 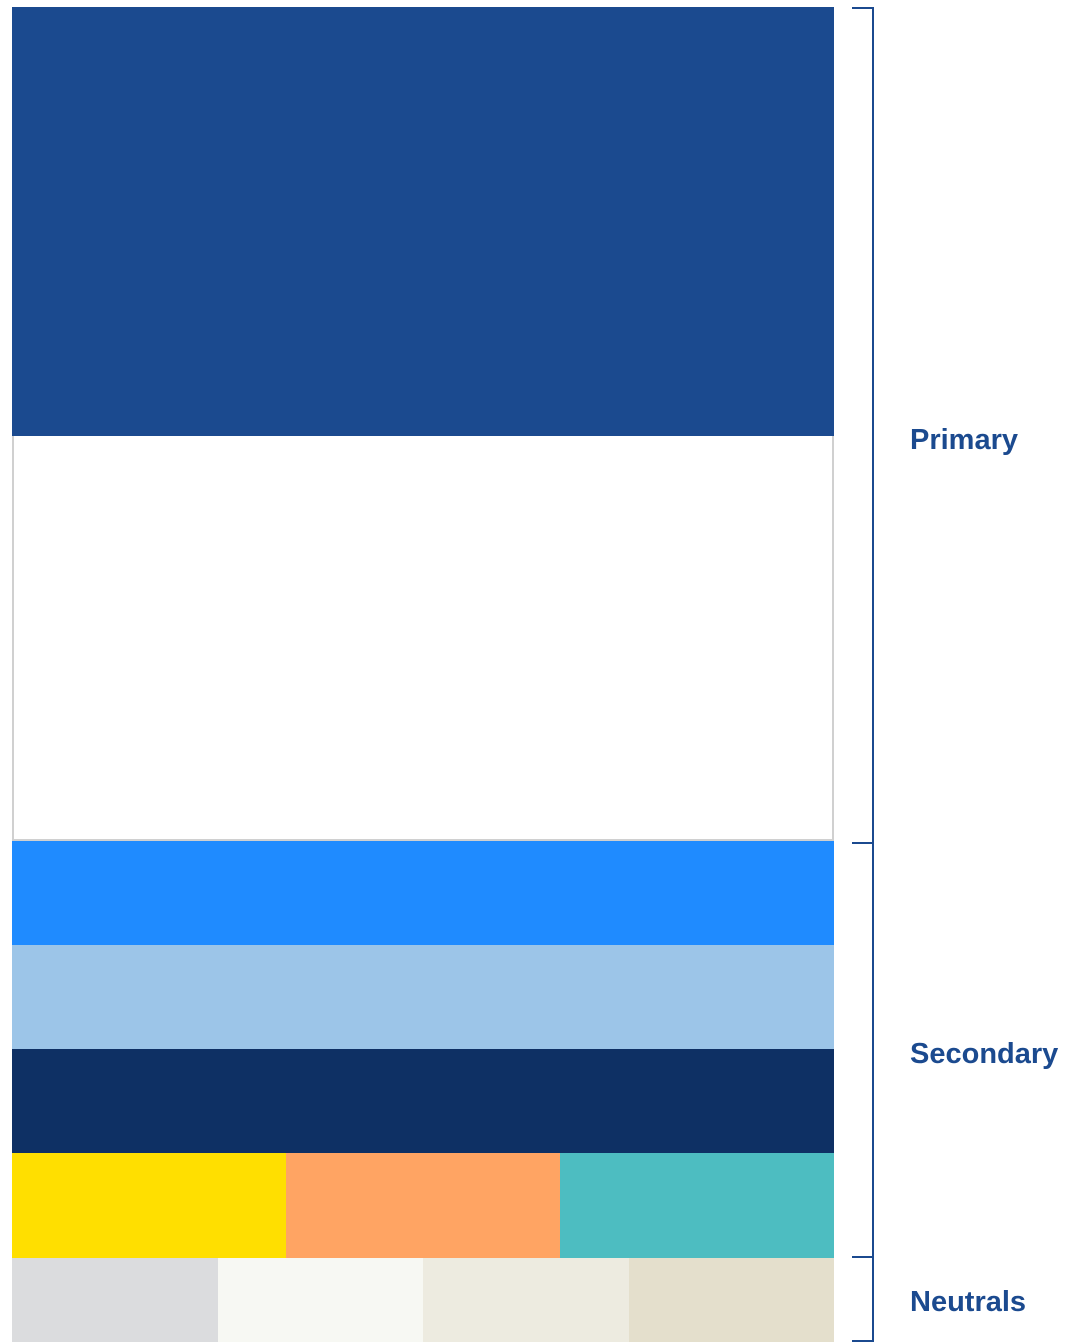 What do you see at coordinates (149, 1205) in the screenshot?
I see `swatch-secondary-yellow` at bounding box center [149, 1205].